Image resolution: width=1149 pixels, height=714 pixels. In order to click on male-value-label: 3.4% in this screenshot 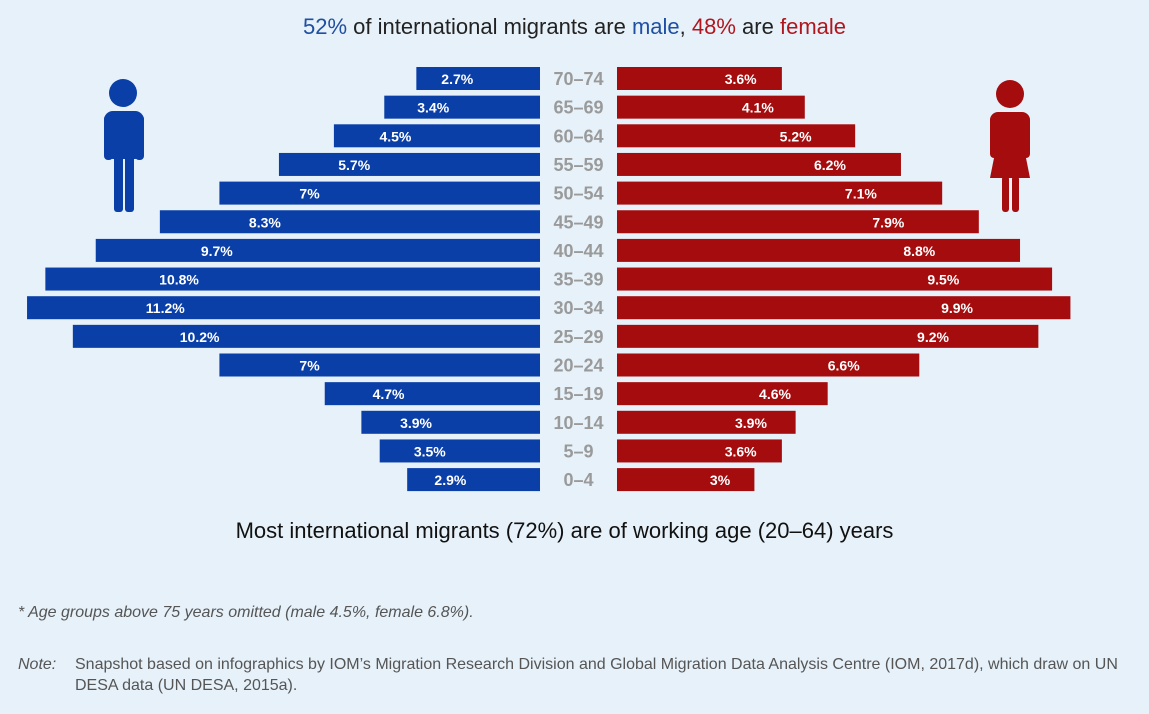, I will do `click(433, 108)`.